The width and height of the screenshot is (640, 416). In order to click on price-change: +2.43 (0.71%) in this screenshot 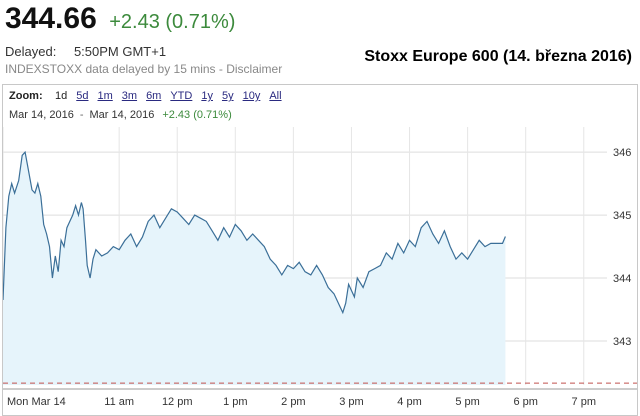, I will do `click(172, 22)`.